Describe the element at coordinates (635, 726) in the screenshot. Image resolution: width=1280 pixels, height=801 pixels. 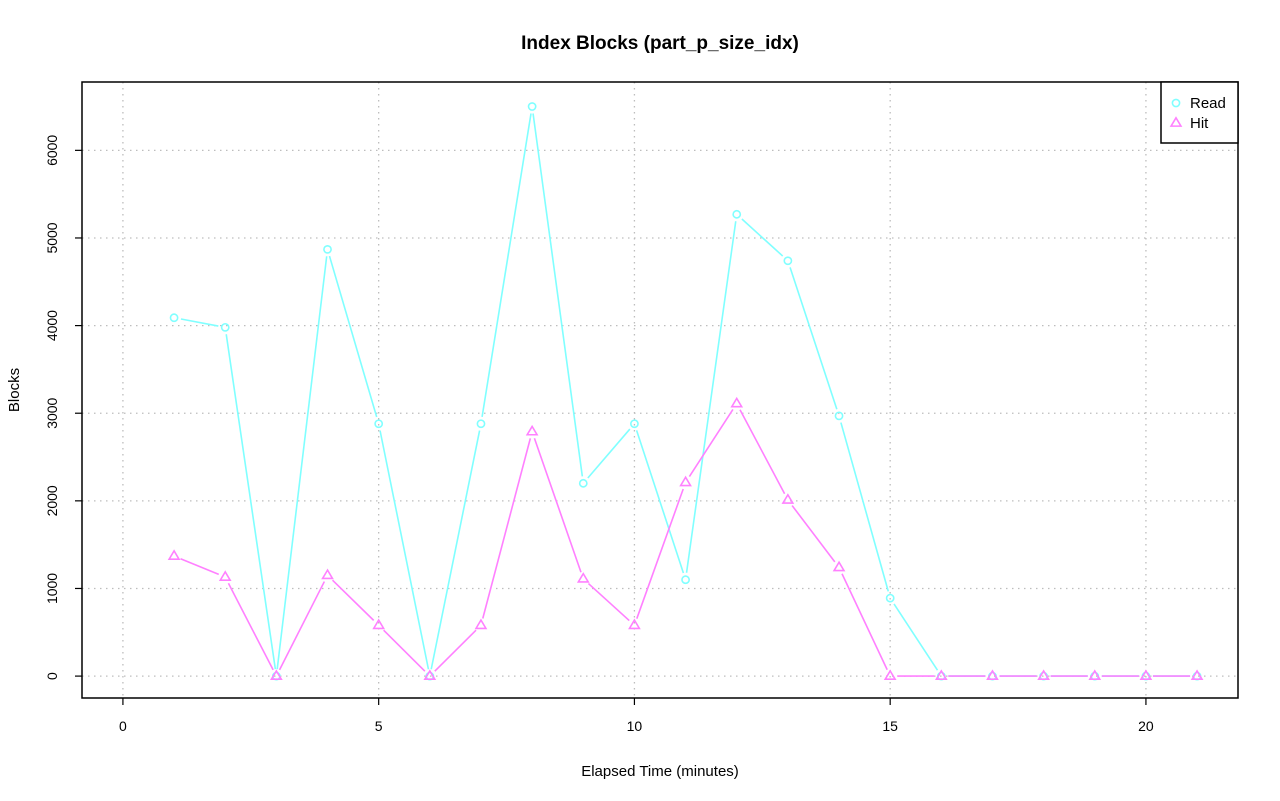
I see `x-tick-label: 10` at that location.